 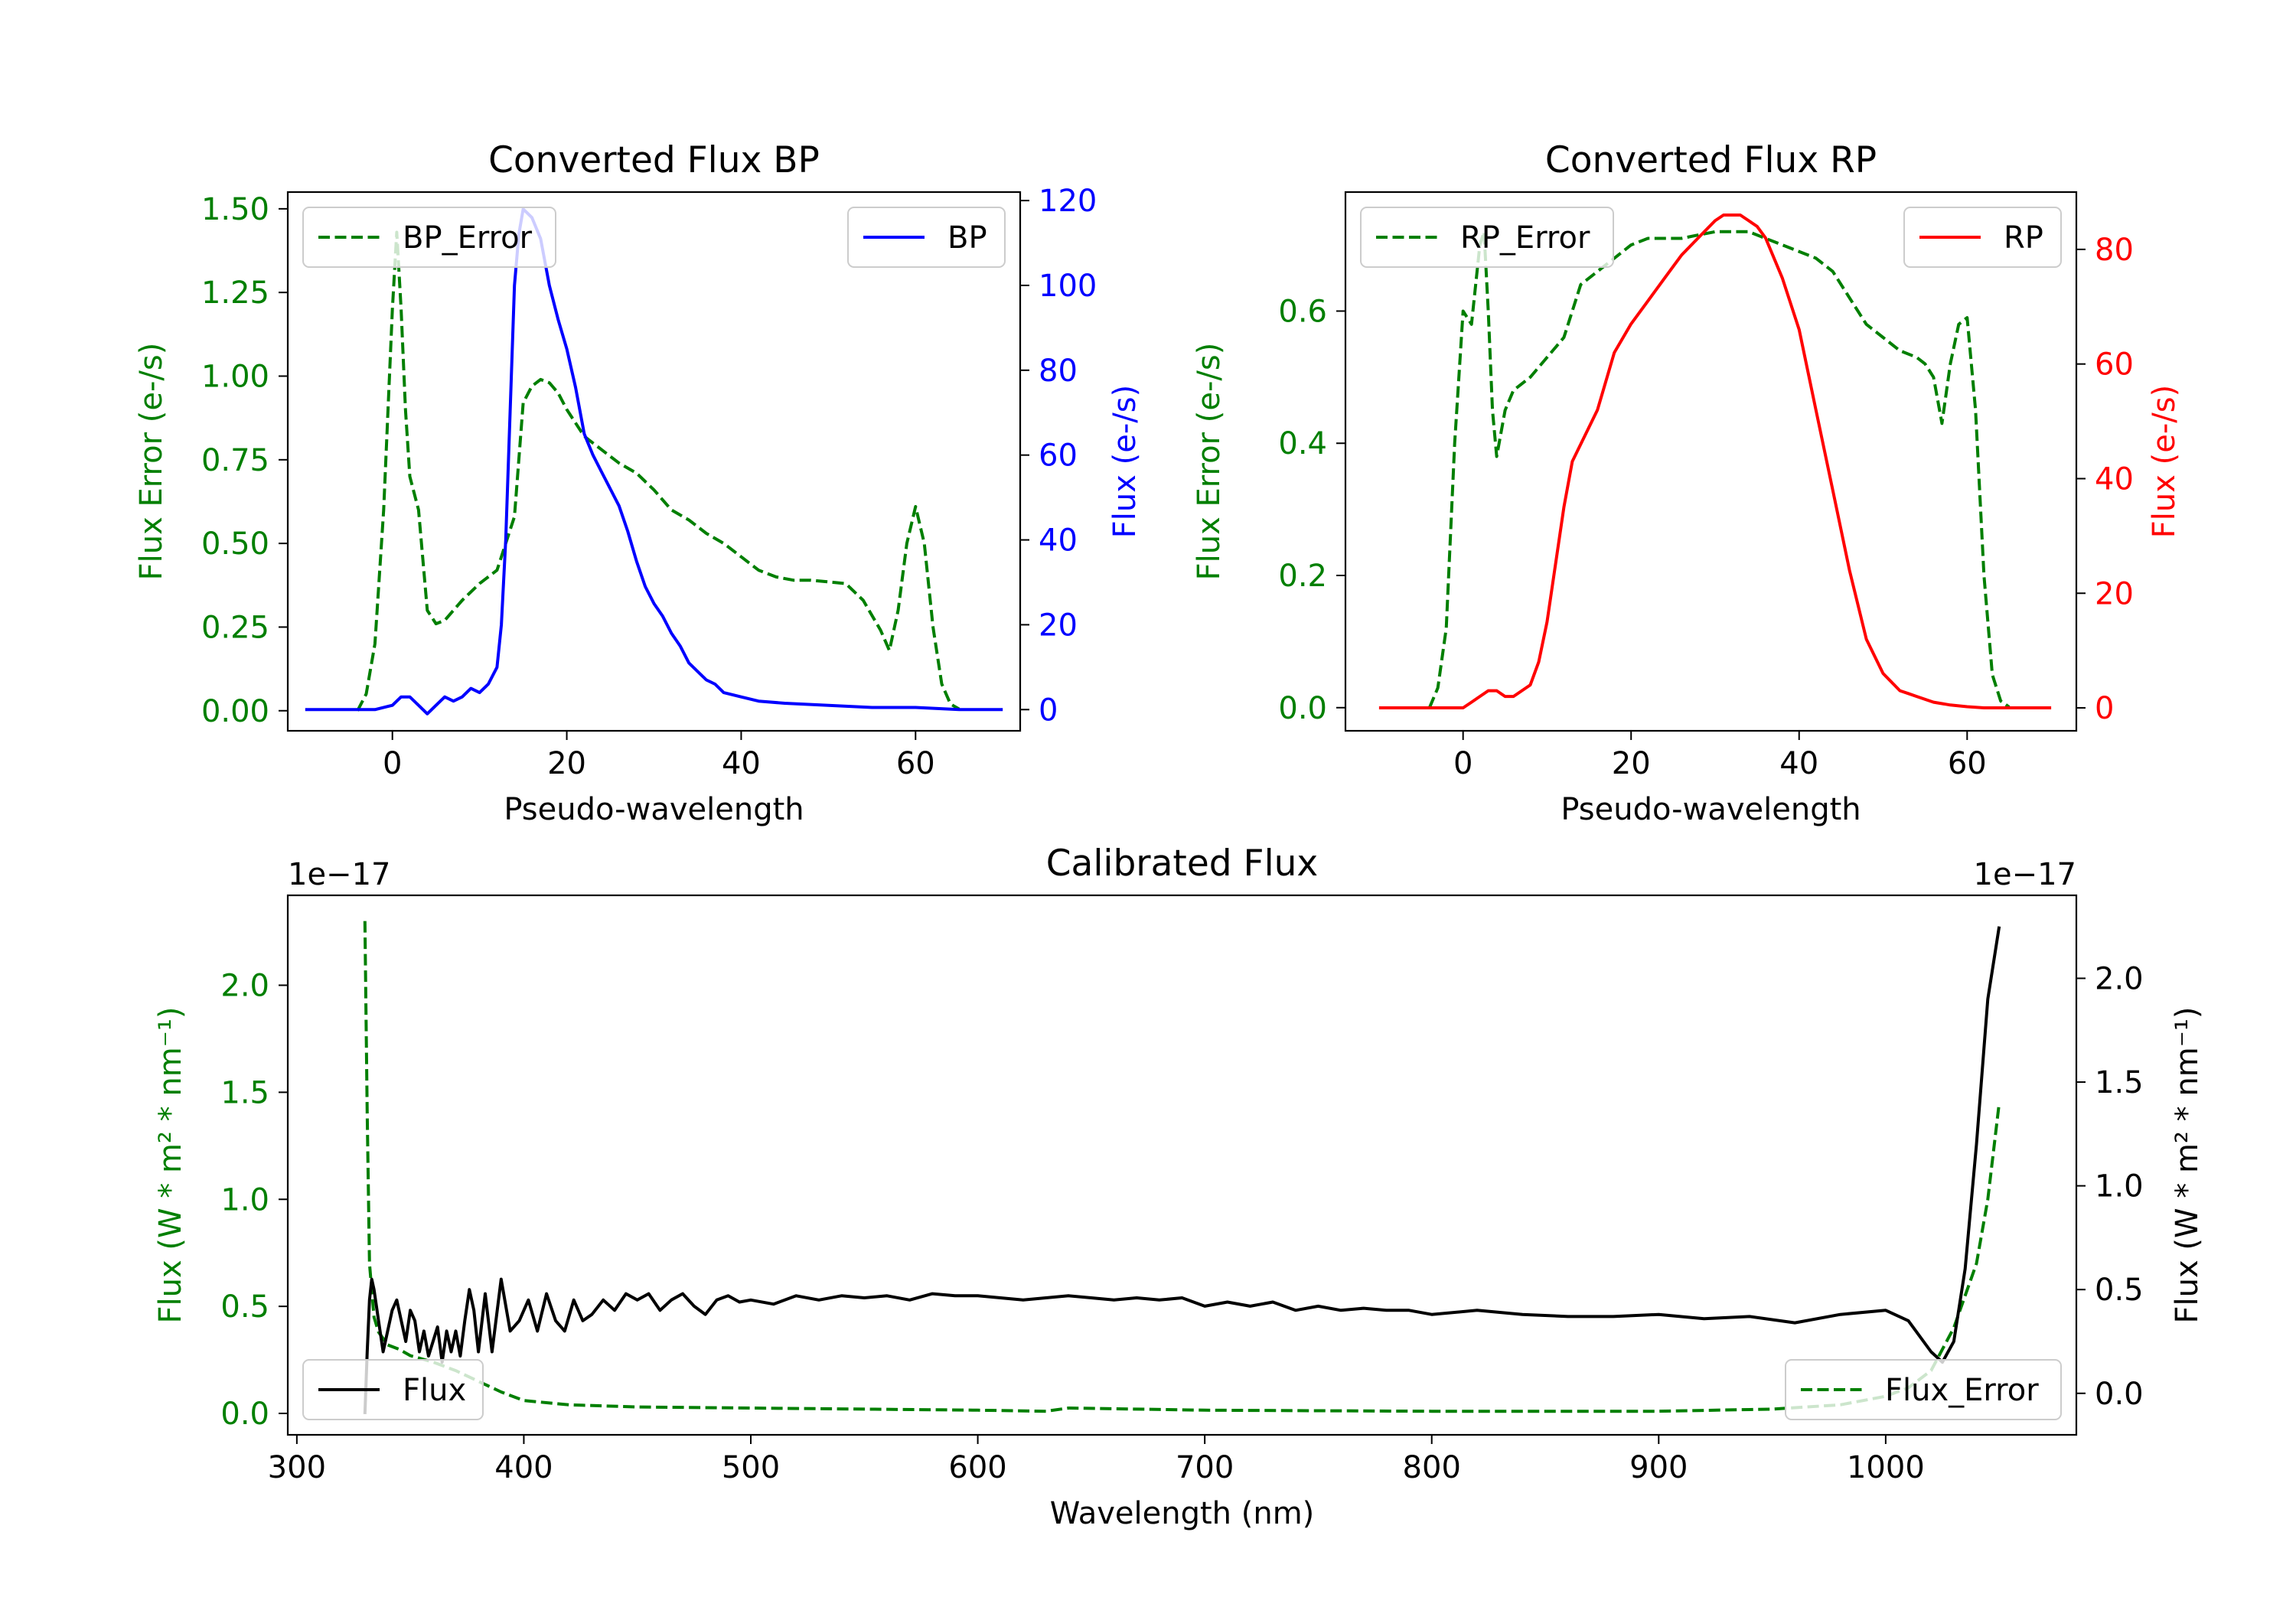 What do you see at coordinates (1302, 312) in the screenshot?
I see `y-left-tick-label: 0.6` at bounding box center [1302, 312].